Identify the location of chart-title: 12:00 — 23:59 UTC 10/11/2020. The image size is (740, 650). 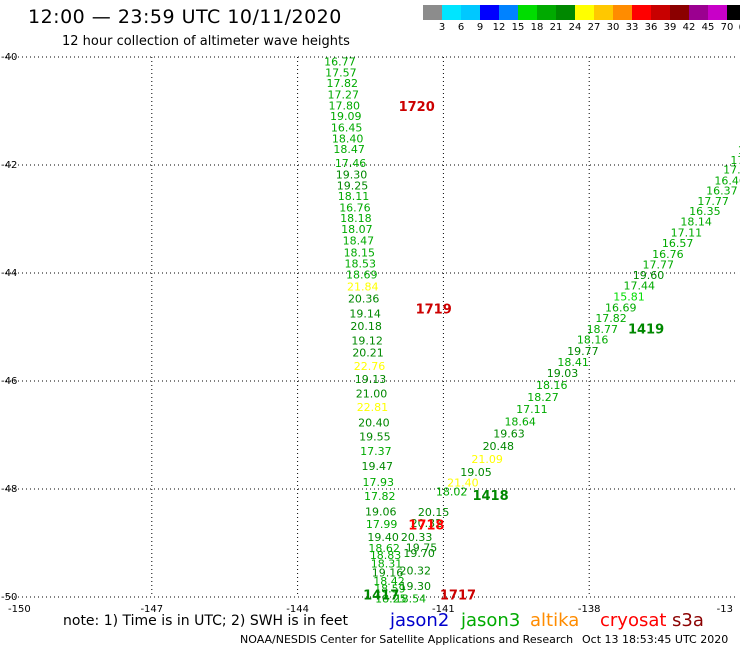
(185, 17).